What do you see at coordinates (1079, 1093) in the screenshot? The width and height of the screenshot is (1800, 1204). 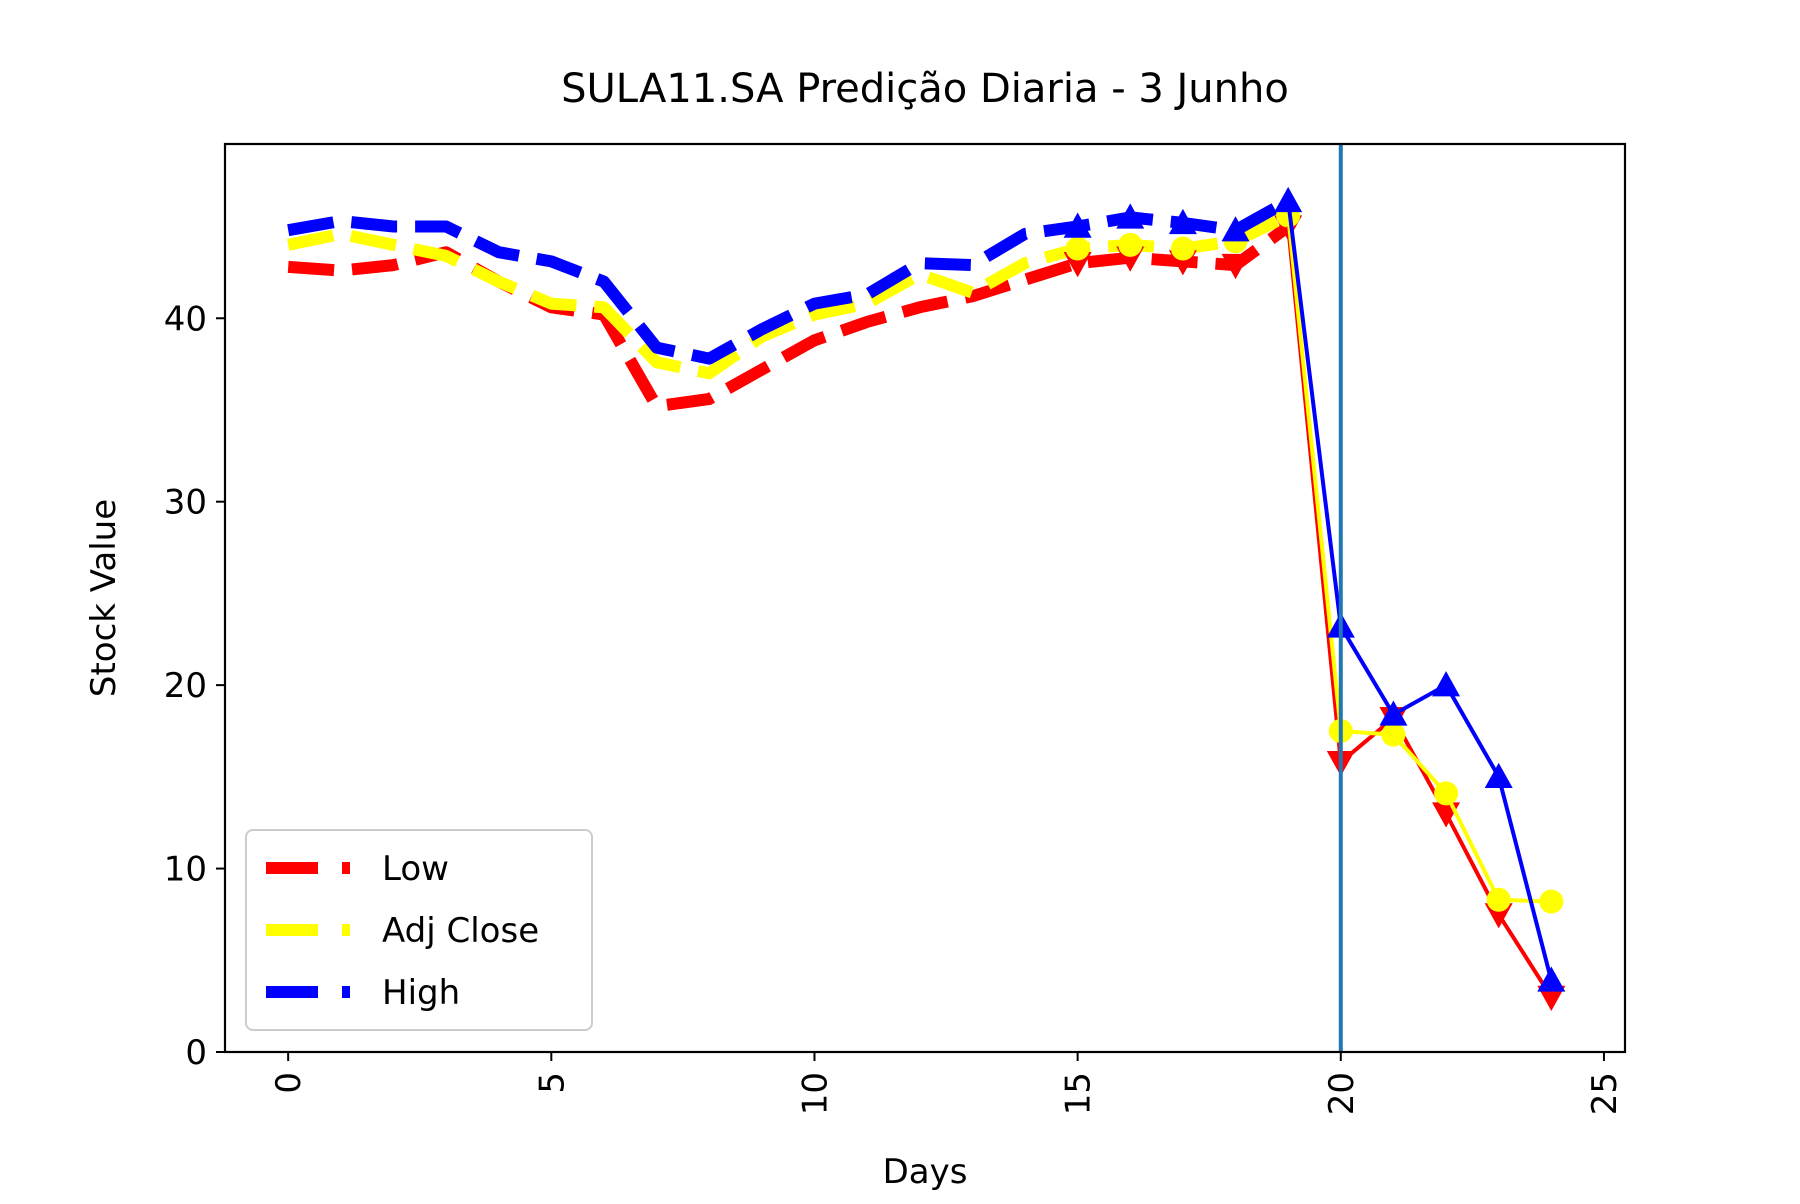 I see `x-tick-label: 15` at bounding box center [1079, 1093].